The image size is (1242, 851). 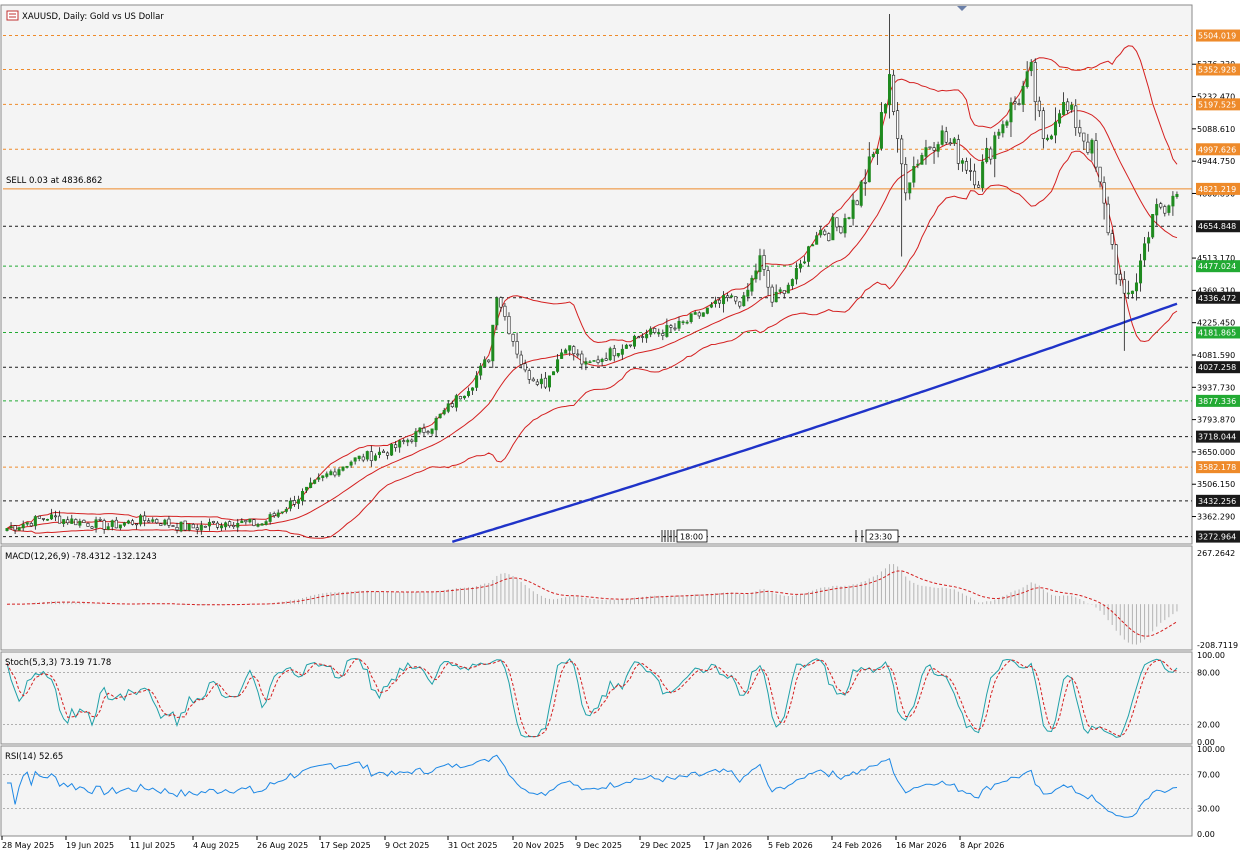 I want to click on date-tick-label: 16 Mar 2026, so click(x=921, y=845).